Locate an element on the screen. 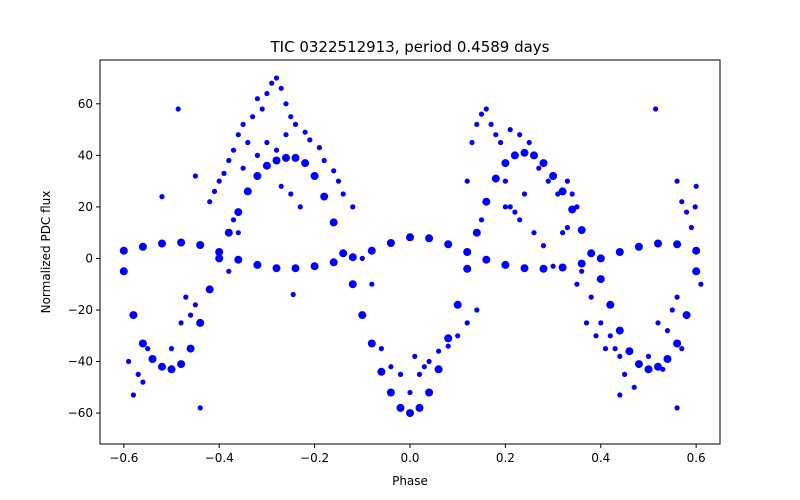  chart-title: TIC 0322512913, period 0.4589 days is located at coordinates (409, 47).